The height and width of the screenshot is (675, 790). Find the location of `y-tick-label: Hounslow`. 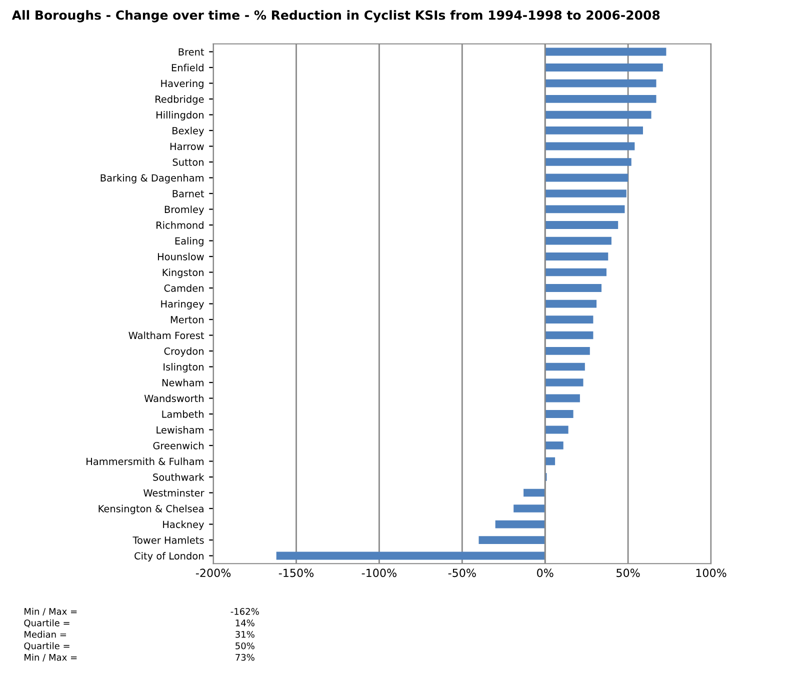

y-tick-label: Hounslow is located at coordinates (181, 256).